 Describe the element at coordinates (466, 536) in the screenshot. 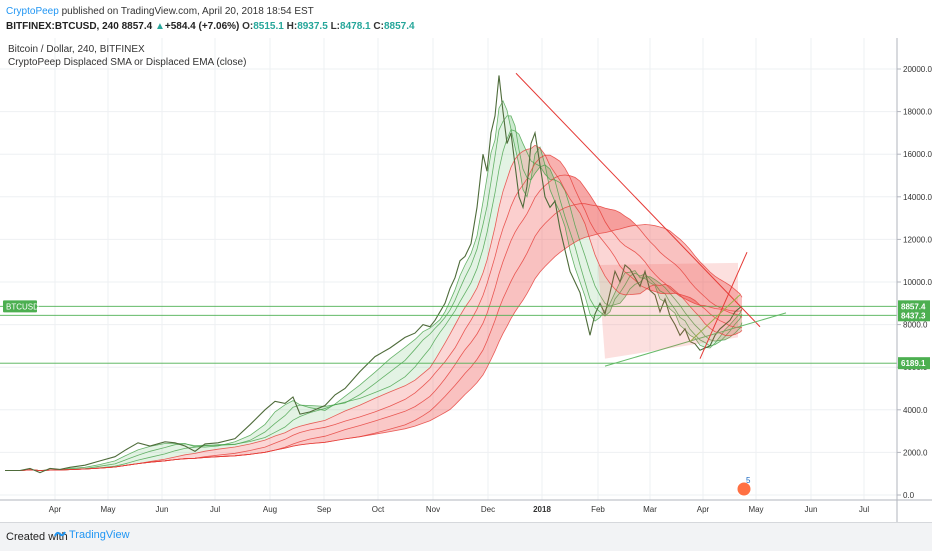

I see `footer: Created with TradingView` at that location.